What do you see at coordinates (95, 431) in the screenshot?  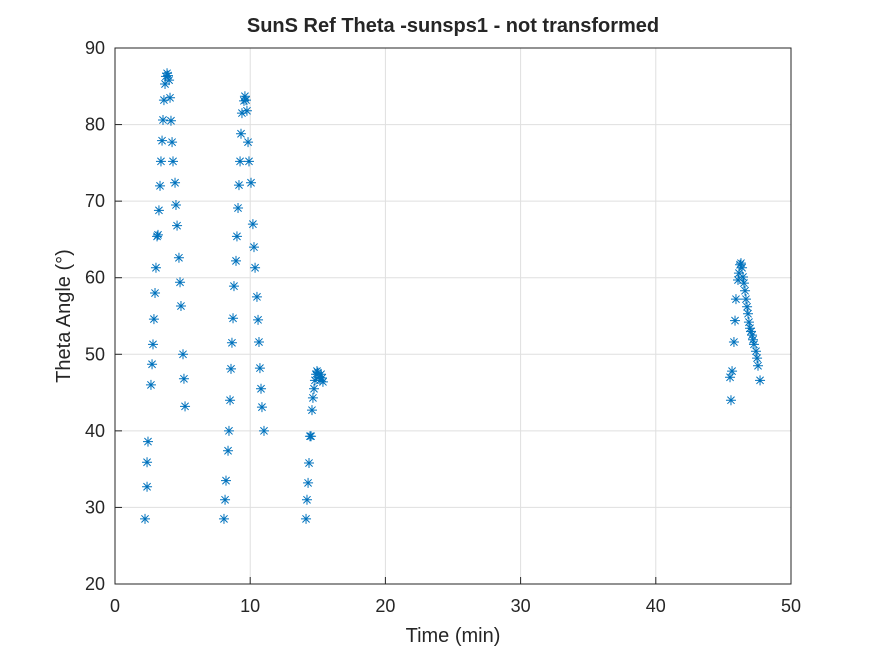 I see `y-tick-label: 40` at bounding box center [95, 431].